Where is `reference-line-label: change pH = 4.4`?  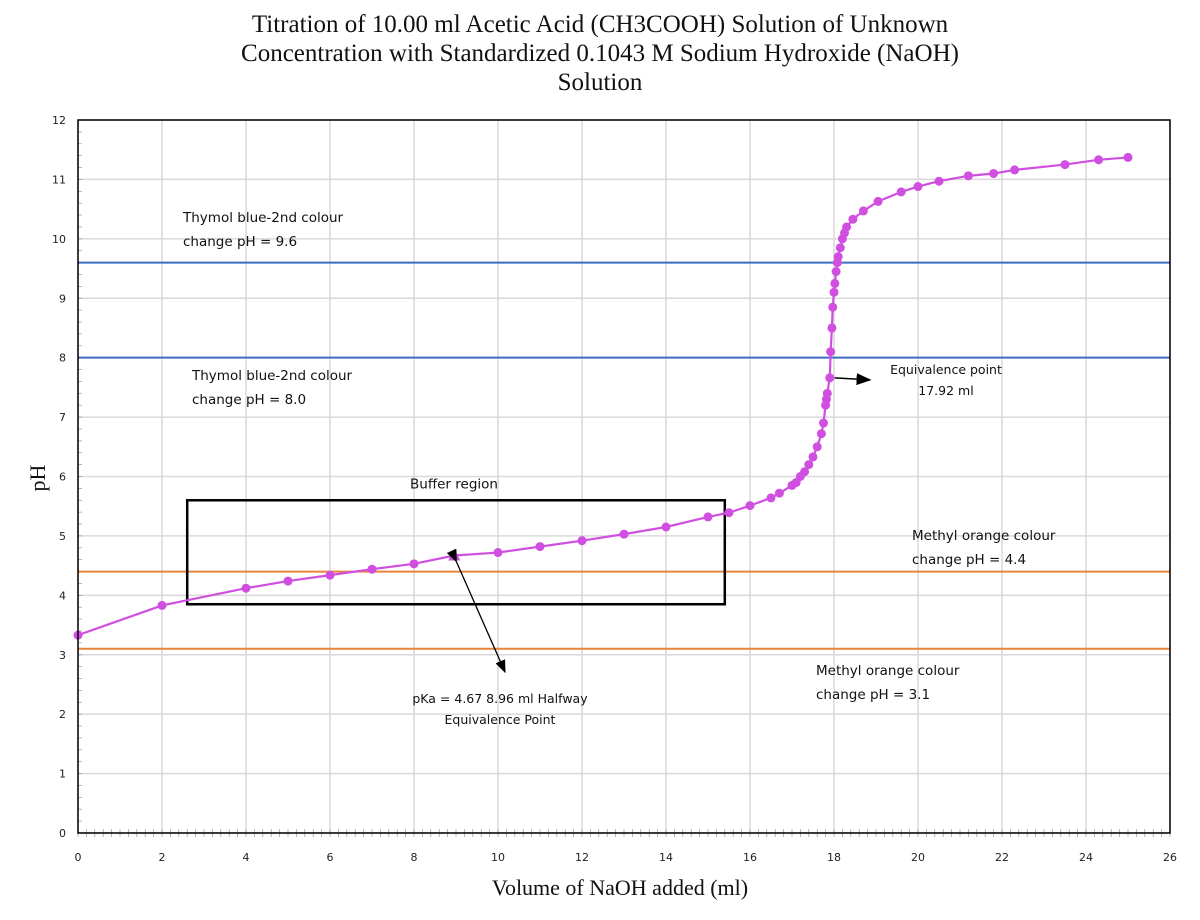
reference-line-label: change pH = 4.4 is located at coordinates (969, 560).